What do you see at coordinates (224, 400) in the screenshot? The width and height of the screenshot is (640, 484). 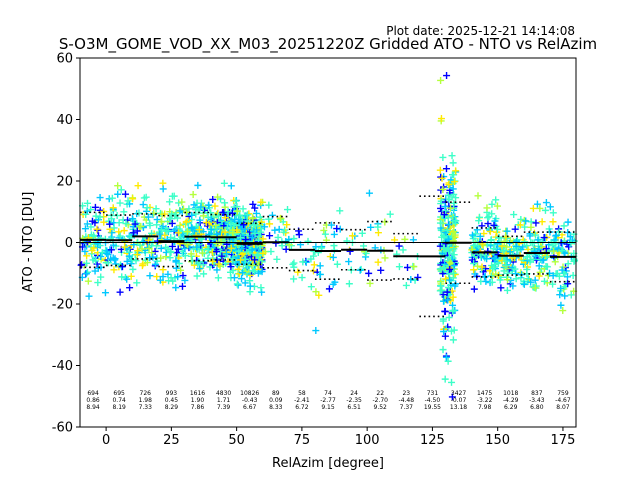 I see `bin-mean-label: 1.71` at bounding box center [224, 400].